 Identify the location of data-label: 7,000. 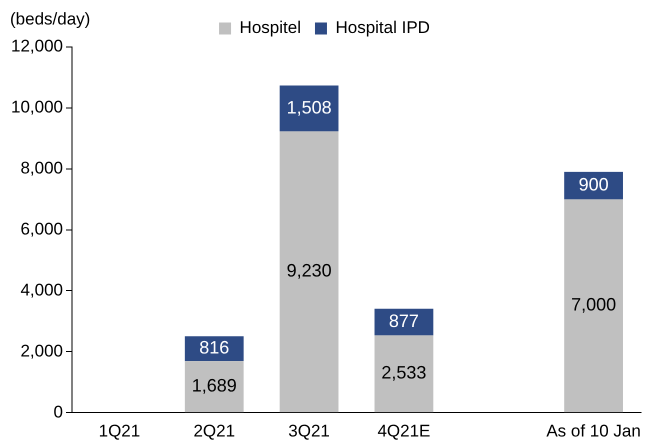
(593, 304).